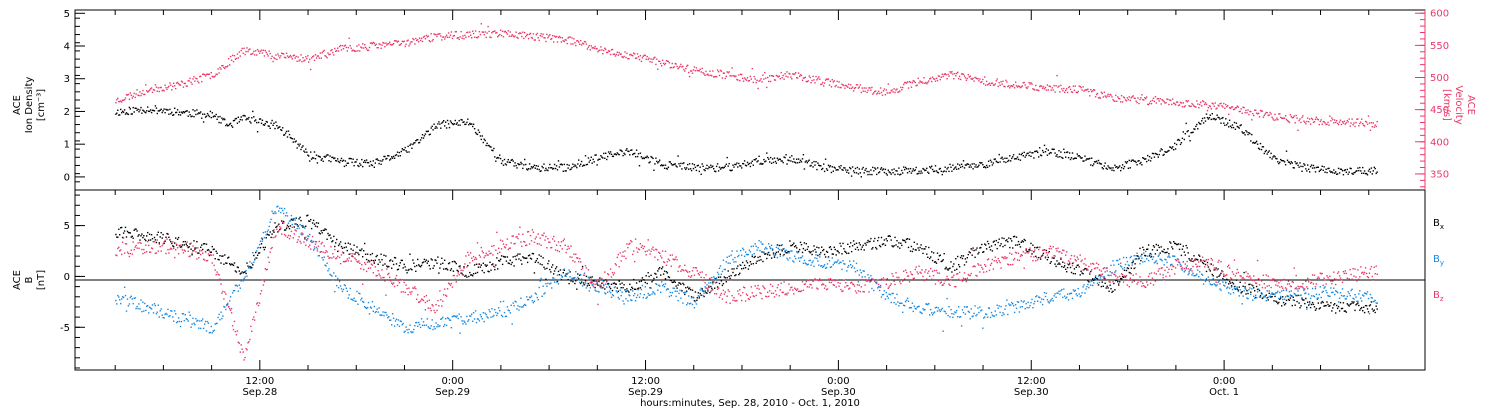 The image size is (1500, 410). Describe the element at coordinates (67, 47) in the screenshot. I see `top-left-tick-label: 4` at that location.